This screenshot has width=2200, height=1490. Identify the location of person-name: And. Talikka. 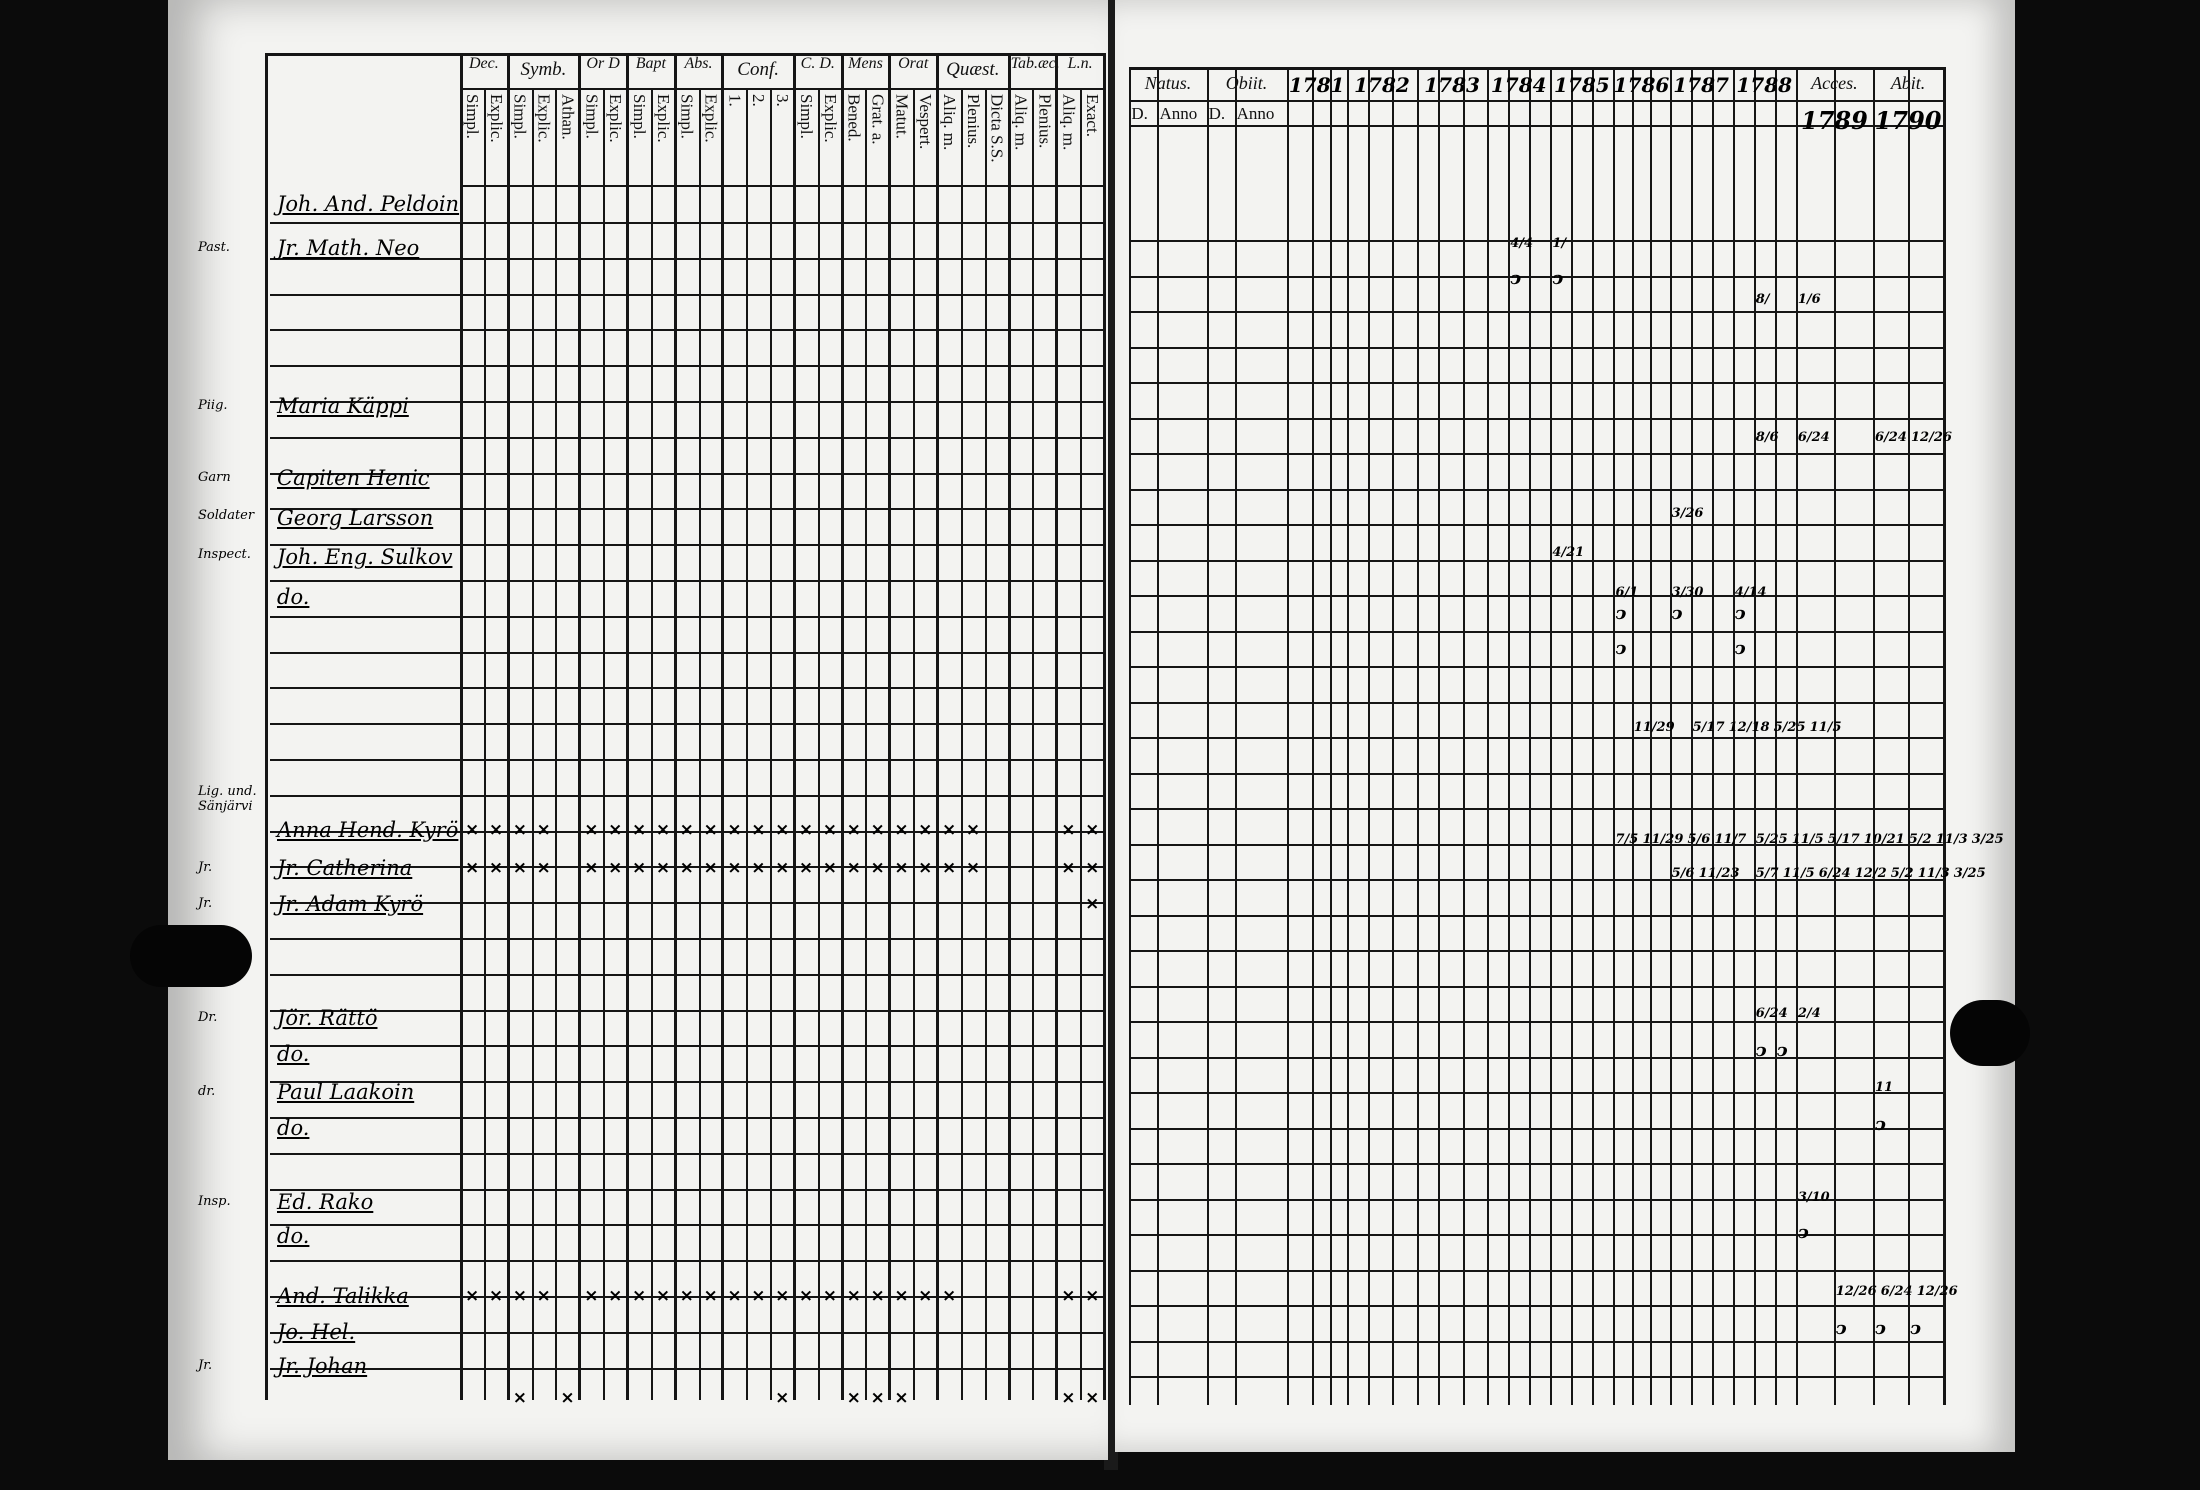
(343, 1296).